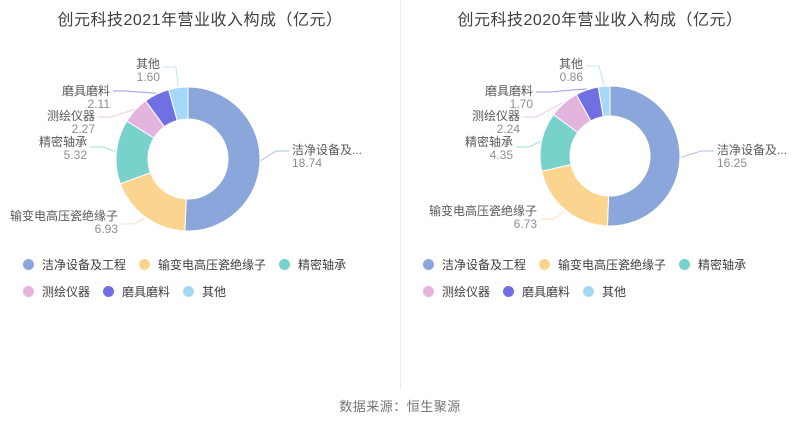 This screenshot has height=438, width=800. What do you see at coordinates (526, 224) in the screenshot?
I see `slice-label-value: 6.73` at bounding box center [526, 224].